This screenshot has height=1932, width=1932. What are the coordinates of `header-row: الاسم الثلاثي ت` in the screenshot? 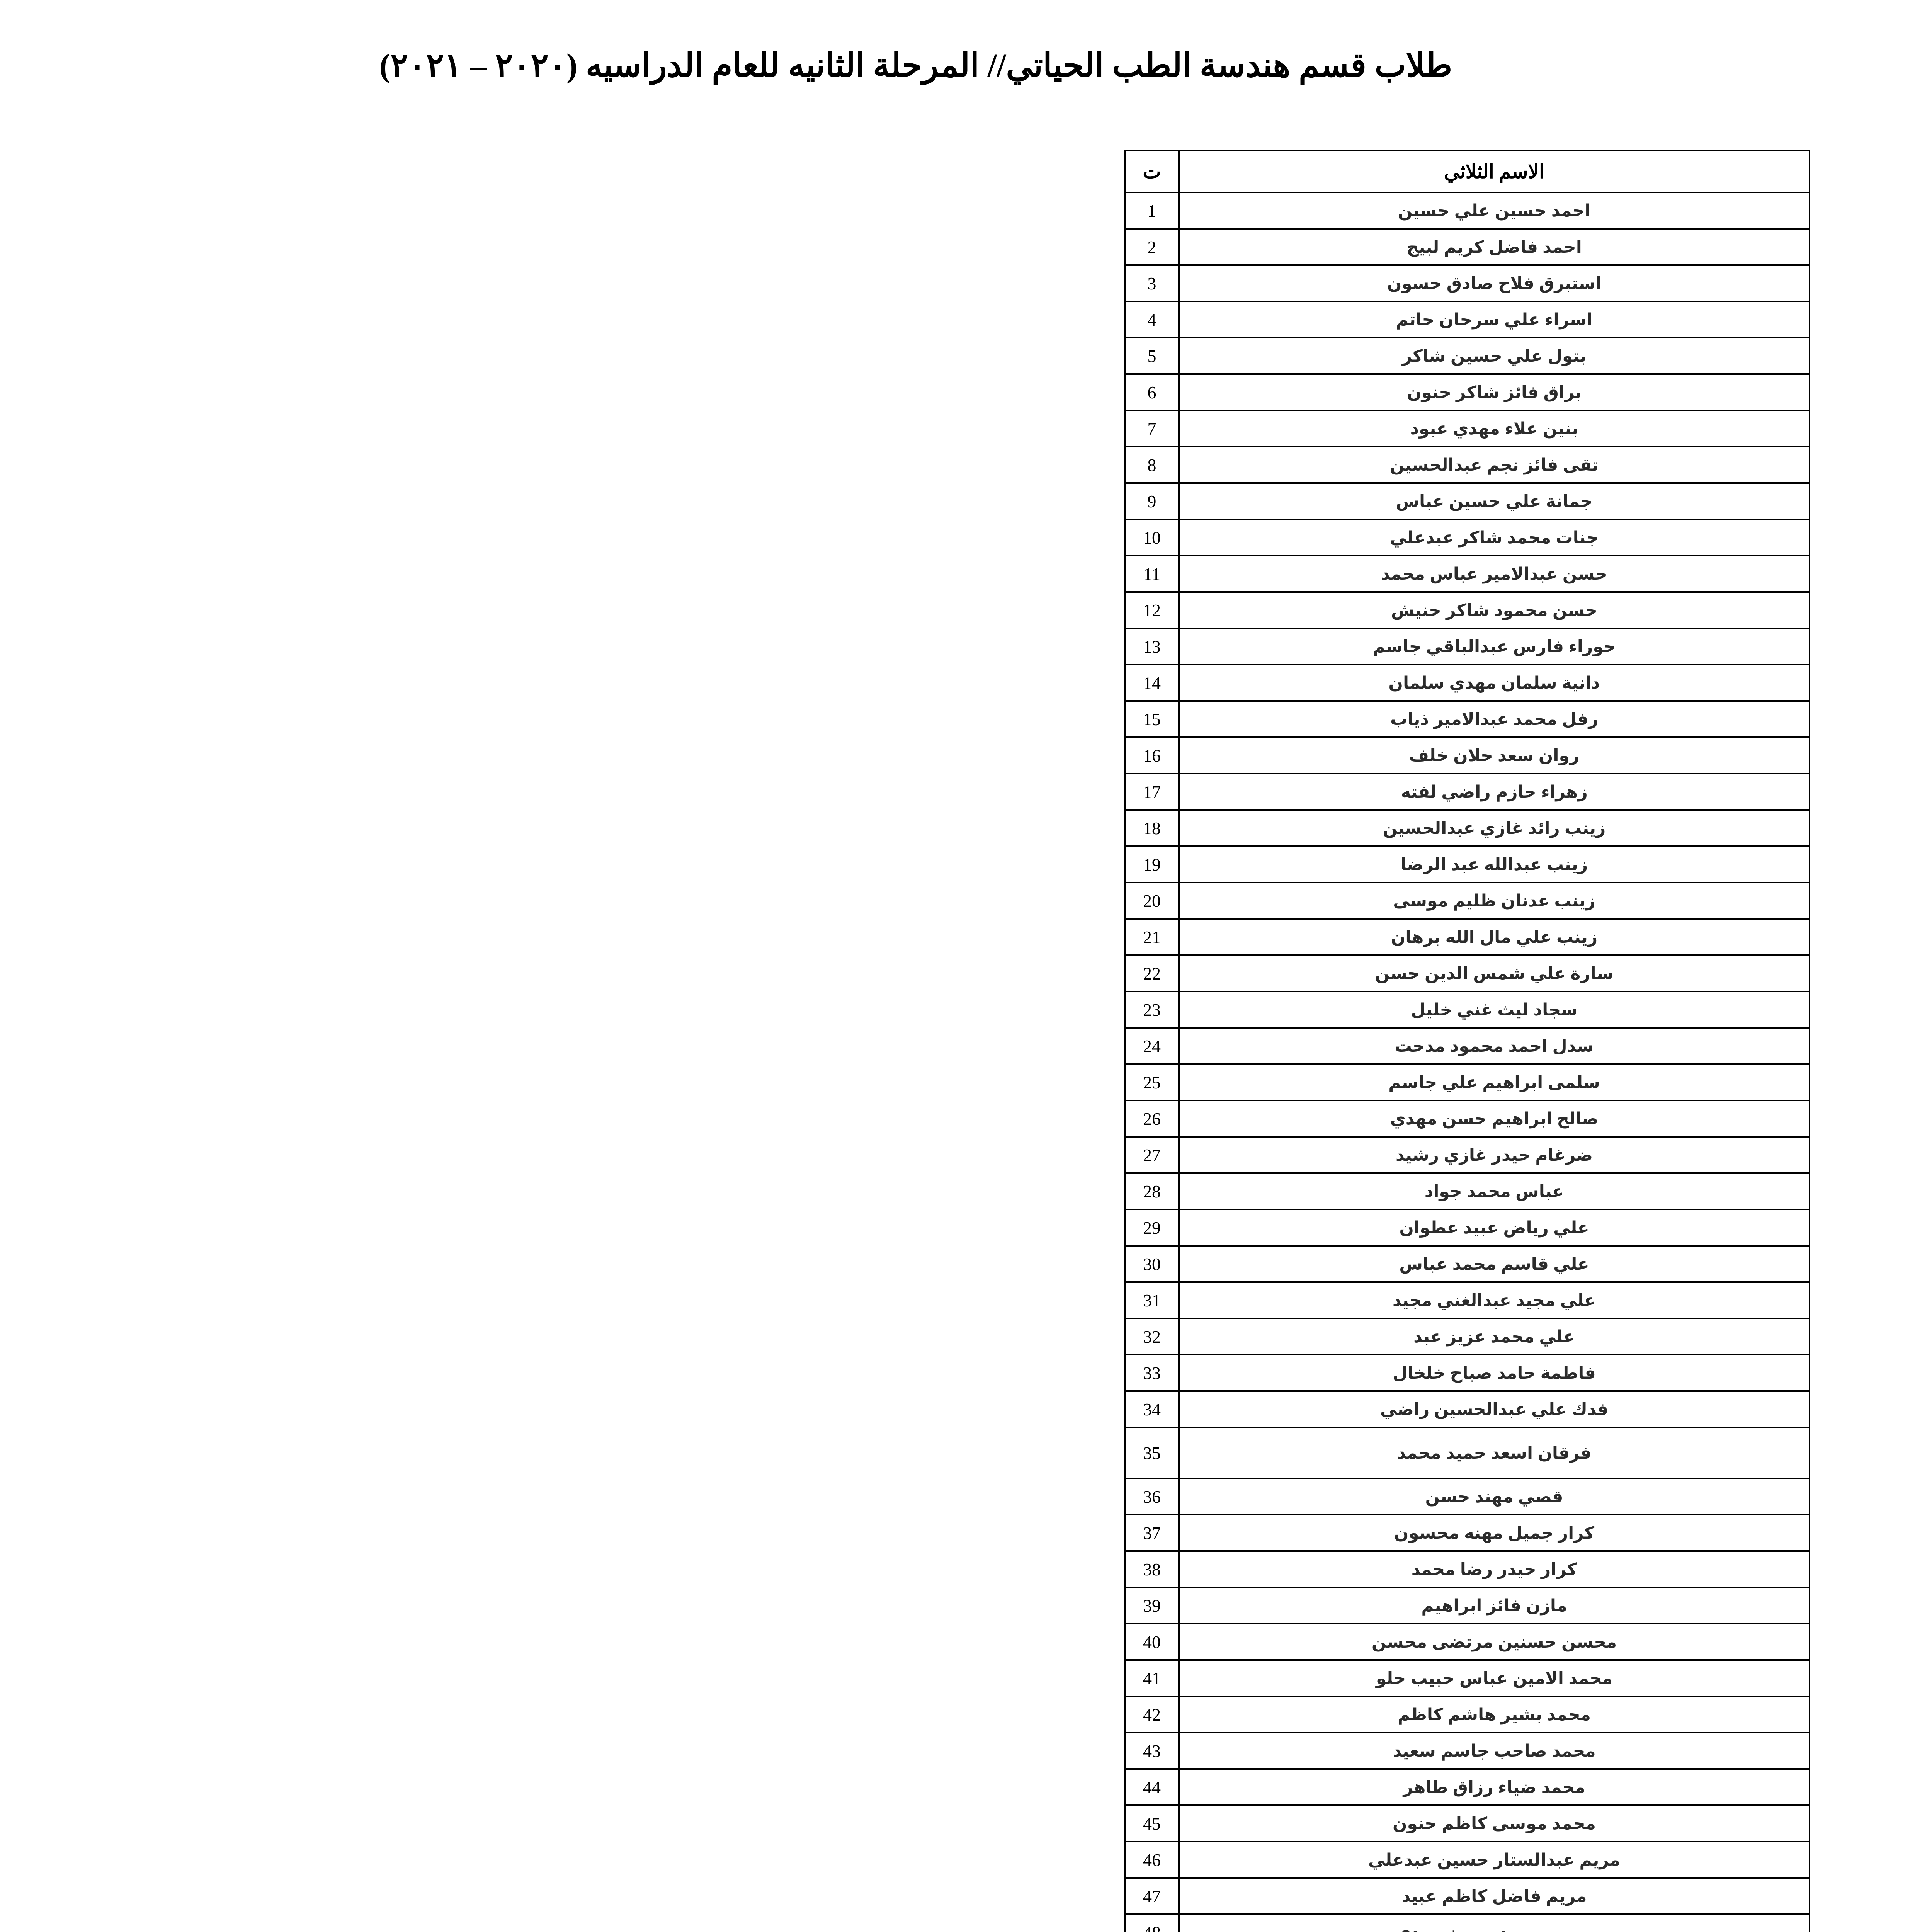 It's located at (1467, 171).